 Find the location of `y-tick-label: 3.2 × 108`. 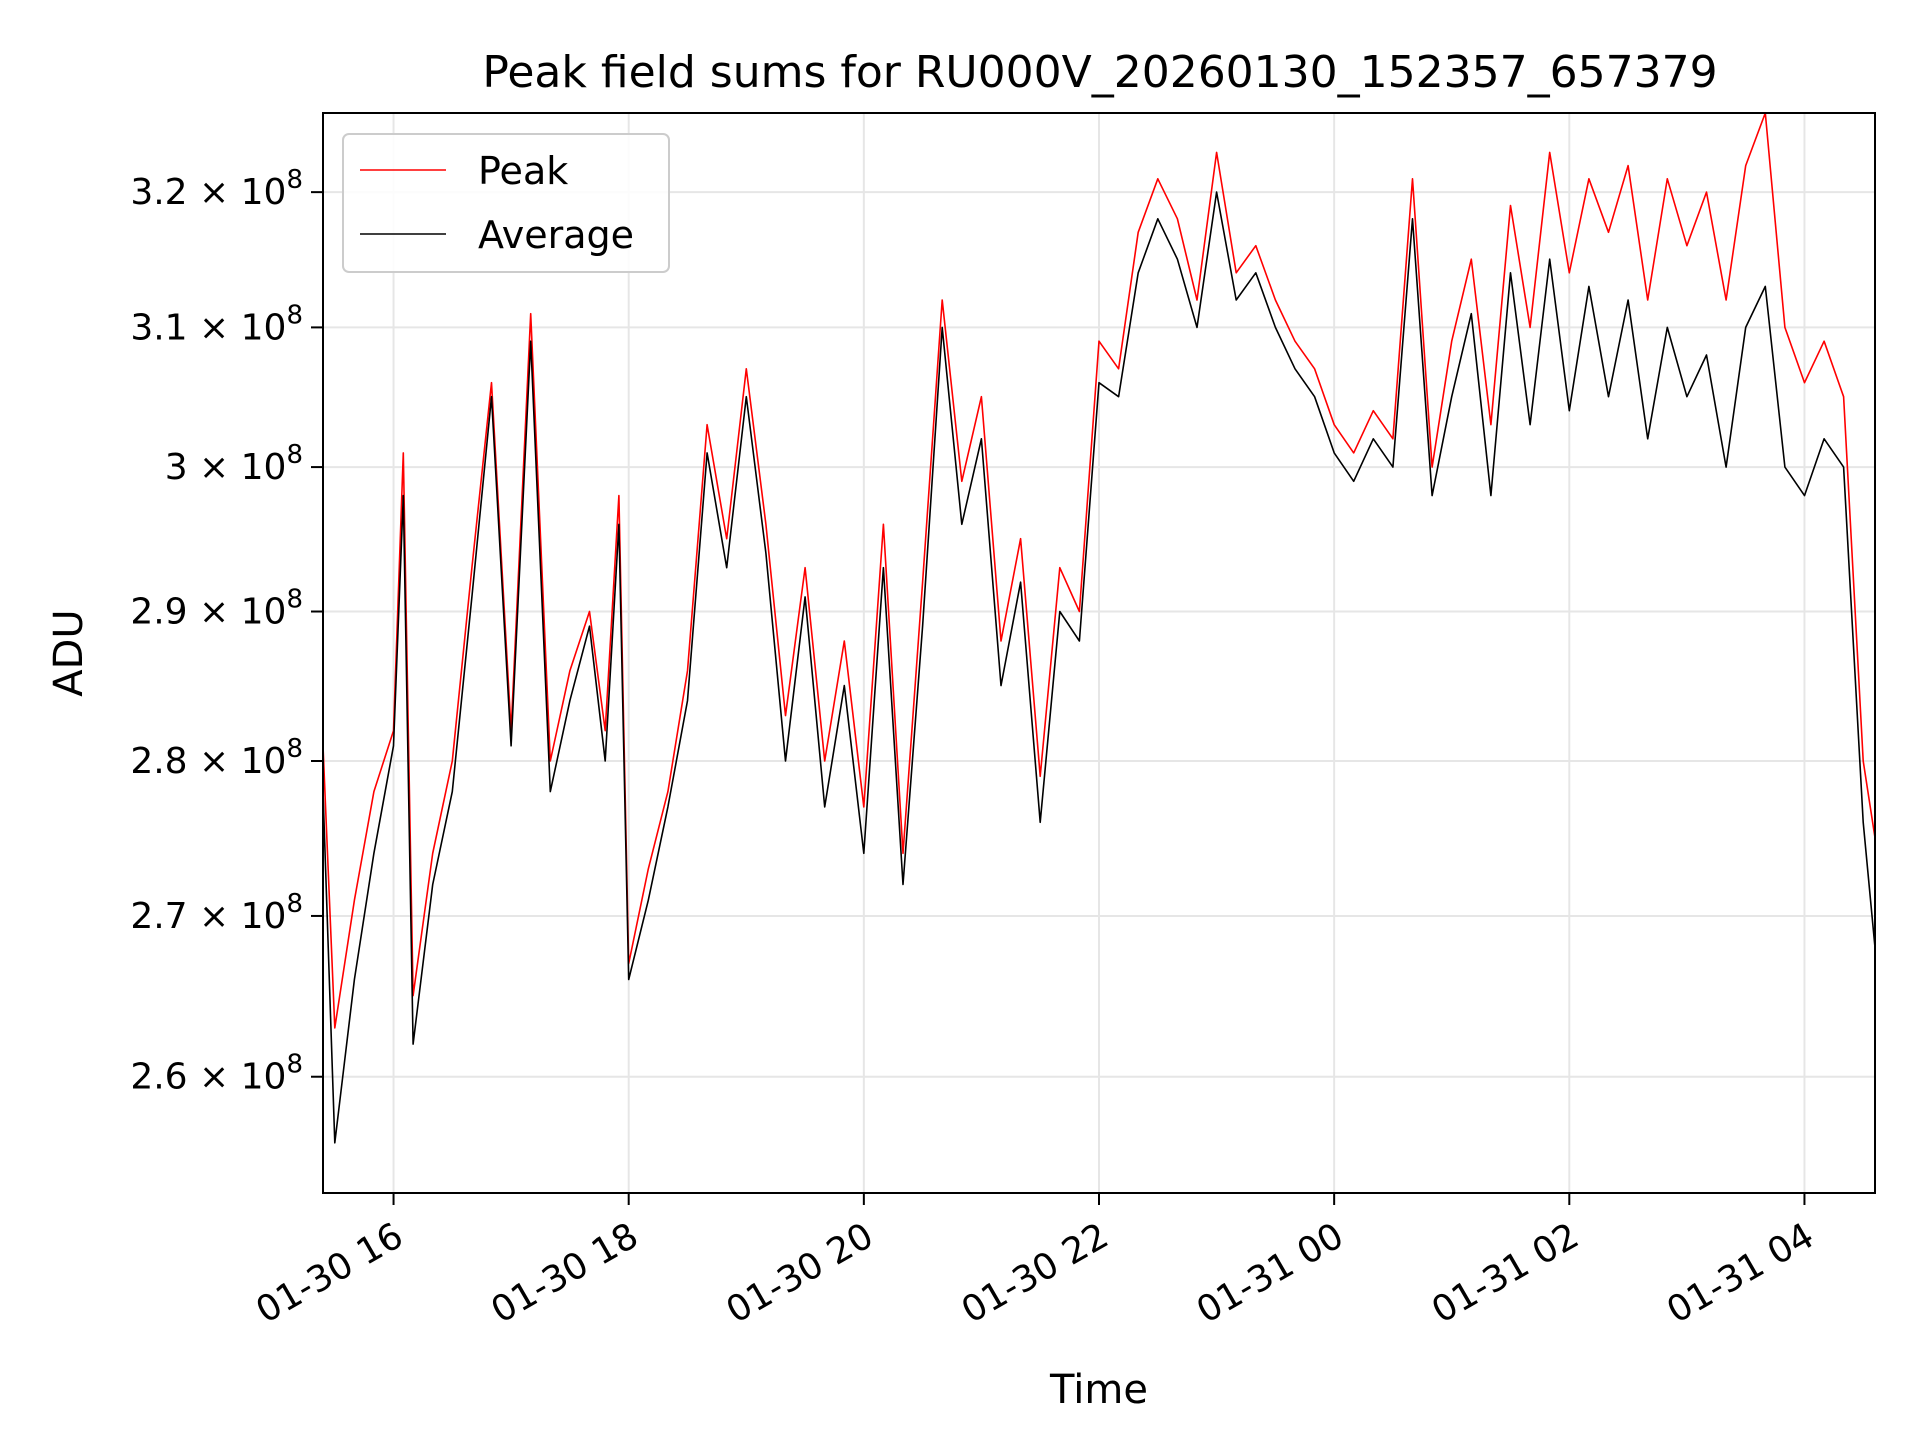

y-tick-label: 3.2 × 108 is located at coordinates (216, 189).